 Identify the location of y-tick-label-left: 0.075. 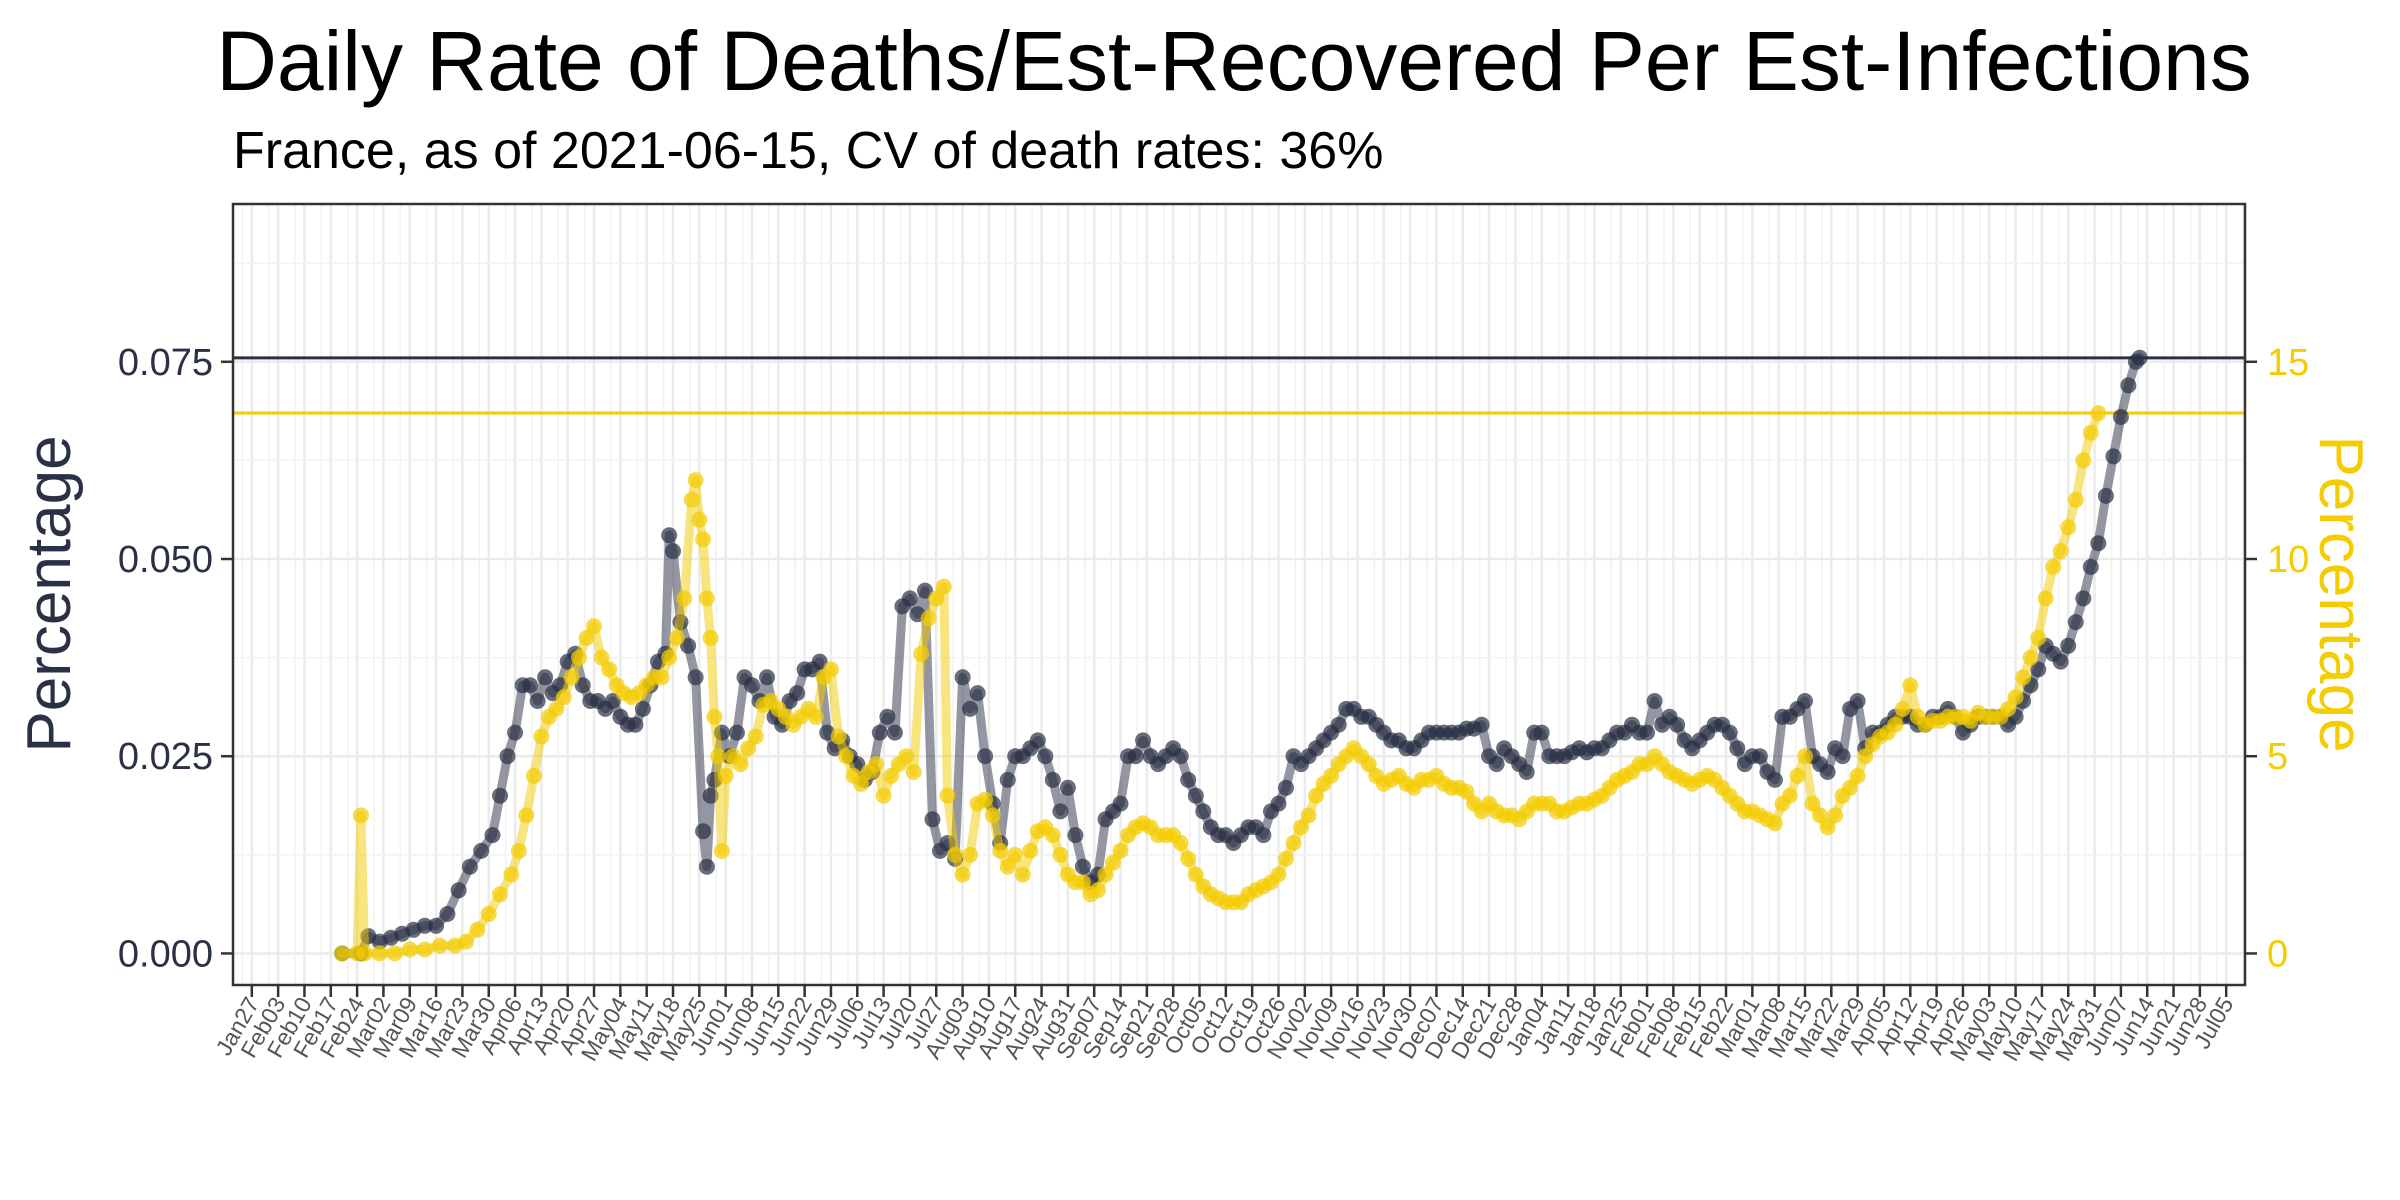
(165, 363).